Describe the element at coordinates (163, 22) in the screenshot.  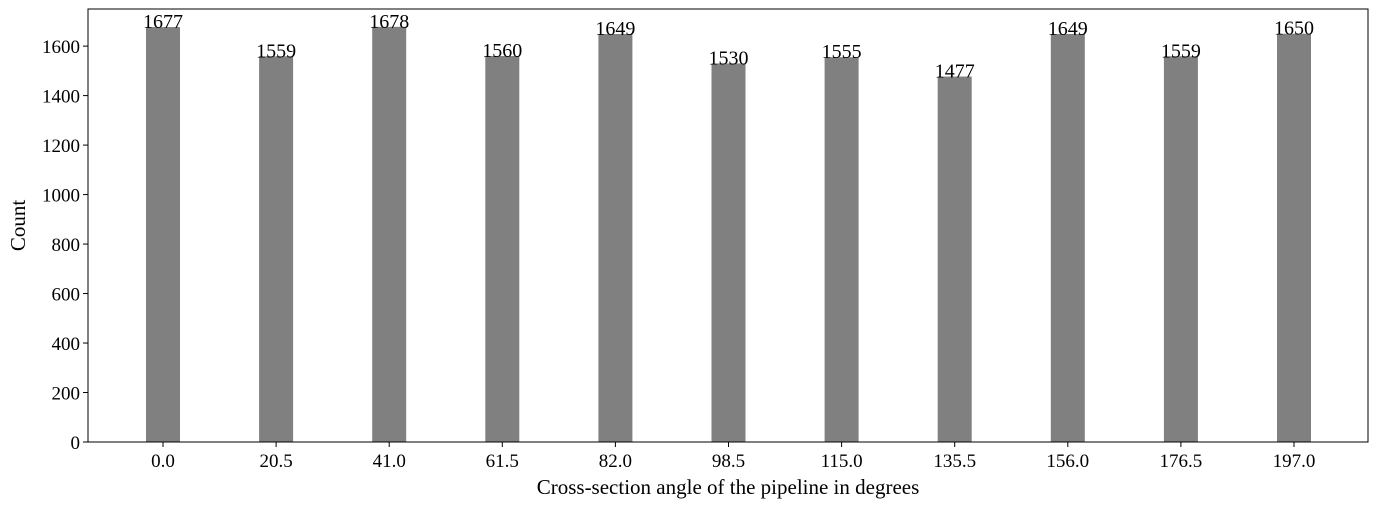
I see `data-label-0.0: 1677` at that location.